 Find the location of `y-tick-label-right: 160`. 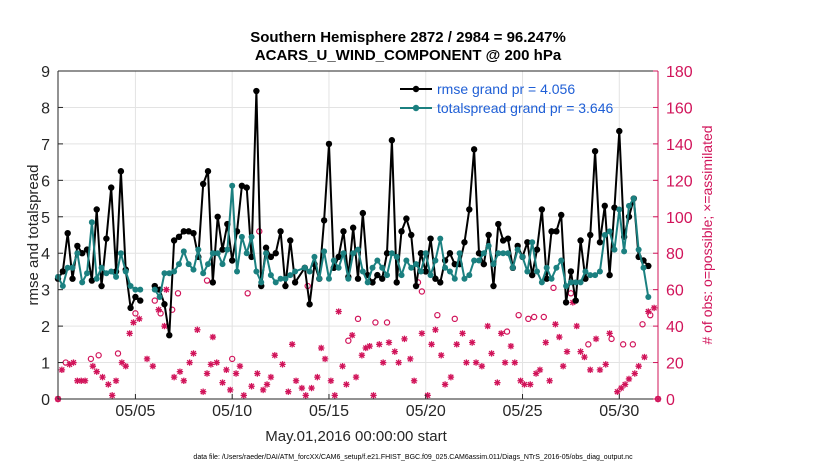

y-tick-label-right: 160 is located at coordinates (679, 108).